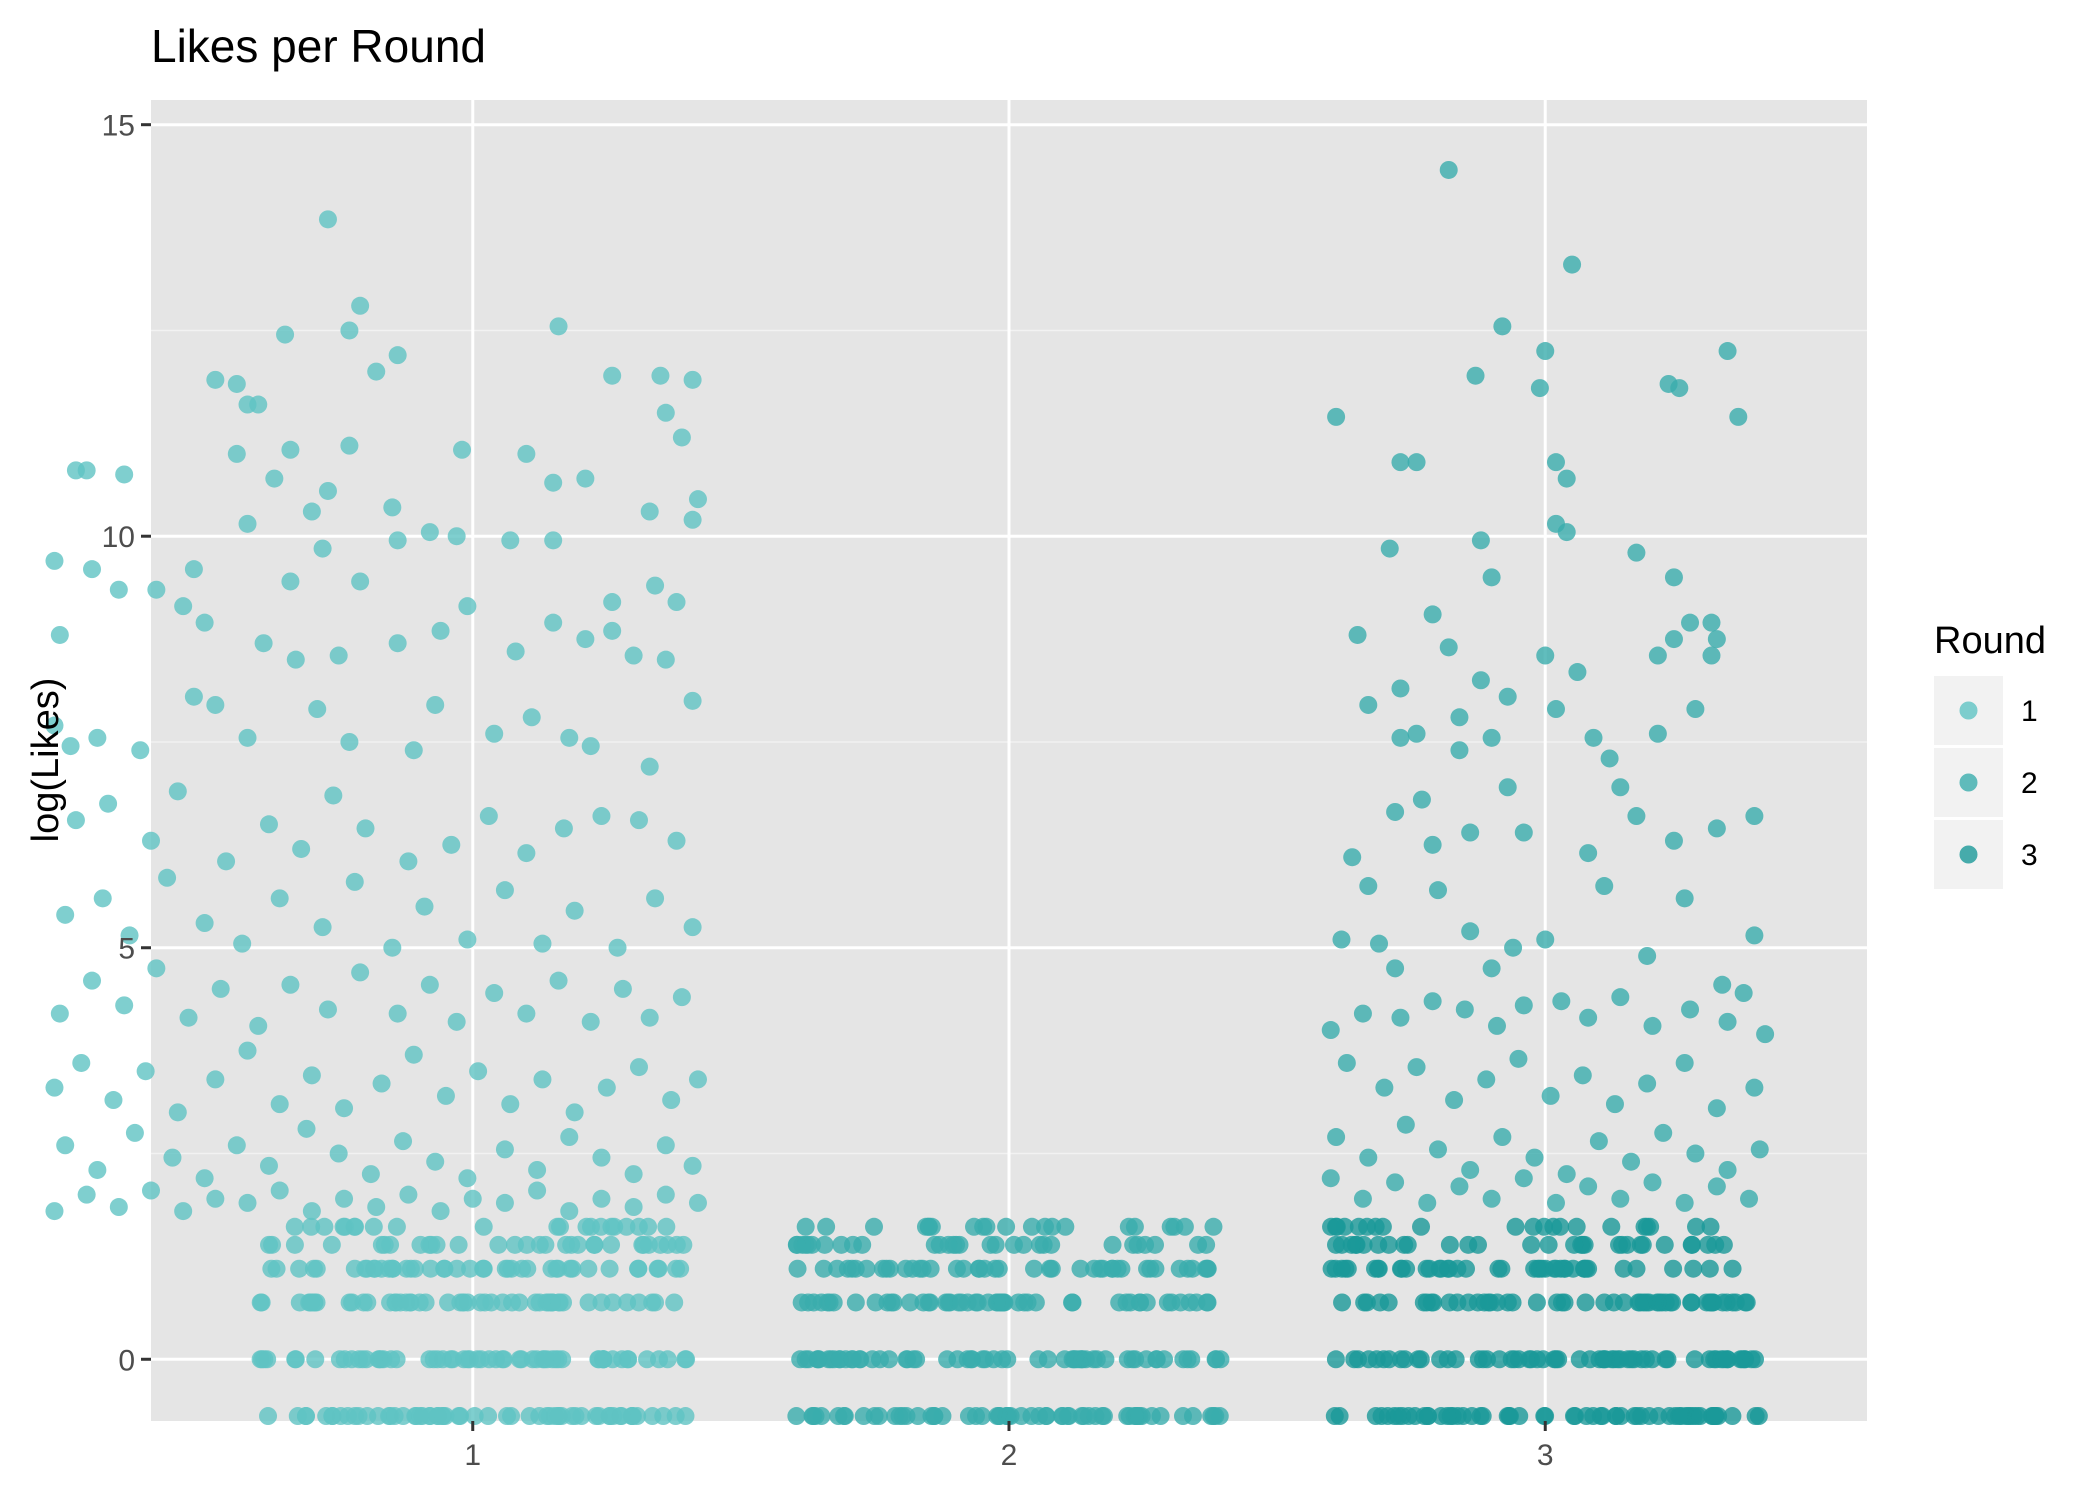  What do you see at coordinates (318, 46) in the screenshot?
I see `chart-title: Likes per Round` at bounding box center [318, 46].